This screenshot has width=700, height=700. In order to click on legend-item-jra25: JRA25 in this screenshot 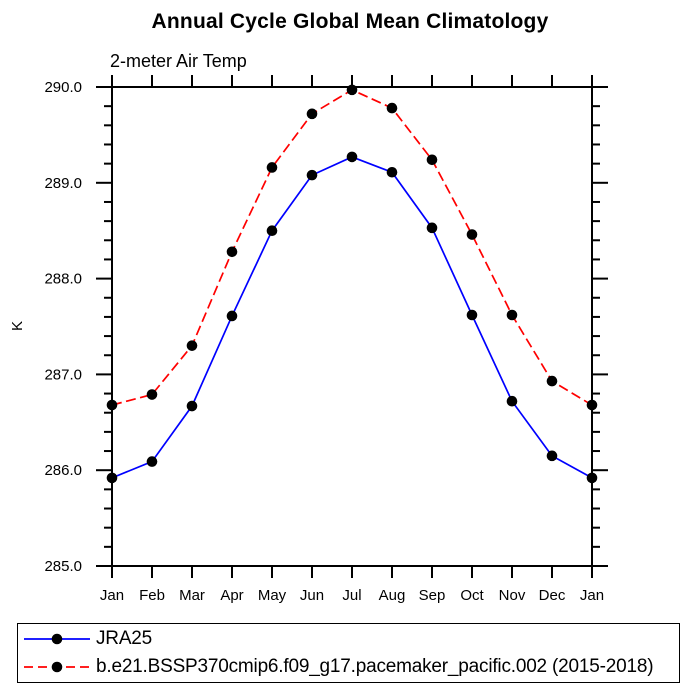, I will do `click(348, 639)`.